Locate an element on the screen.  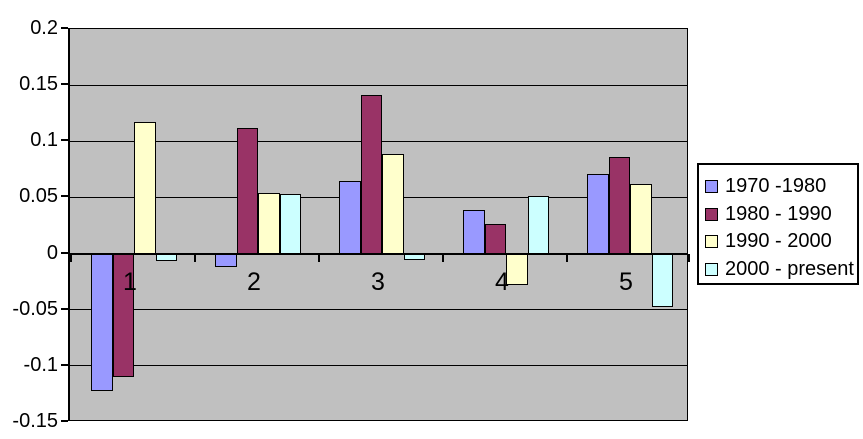
bar-s4-c4 is located at coordinates (538, 225).